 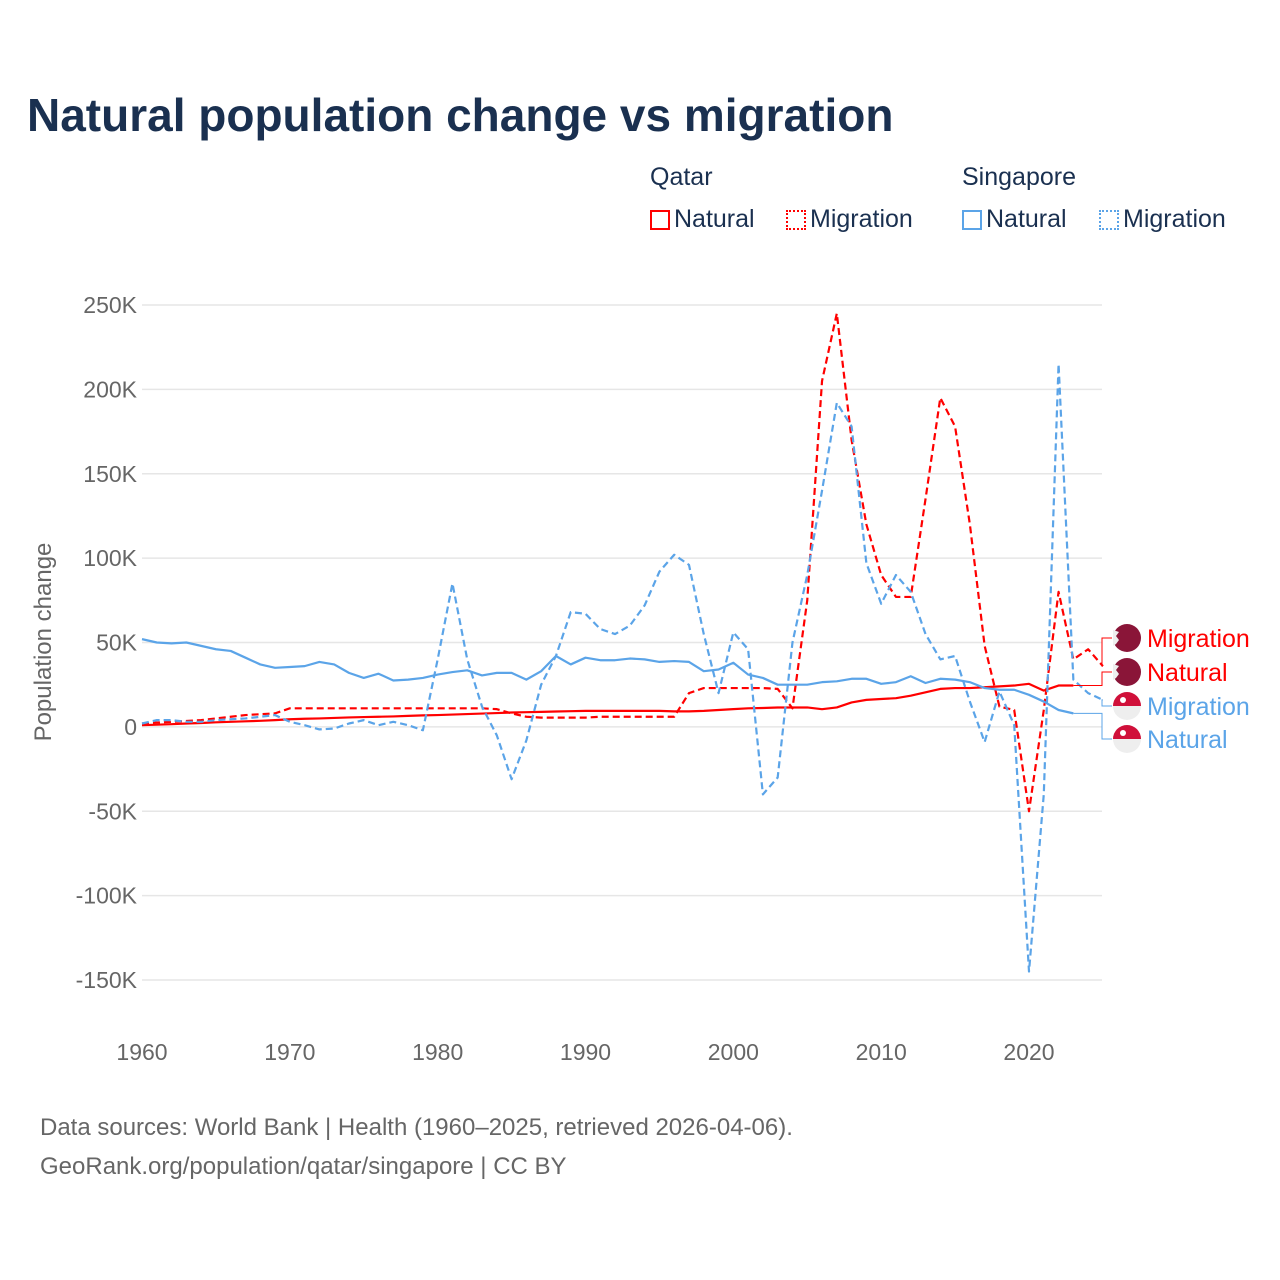 What do you see at coordinates (607, 704) in the screenshot?
I see `series-line-qatar-natural` at bounding box center [607, 704].